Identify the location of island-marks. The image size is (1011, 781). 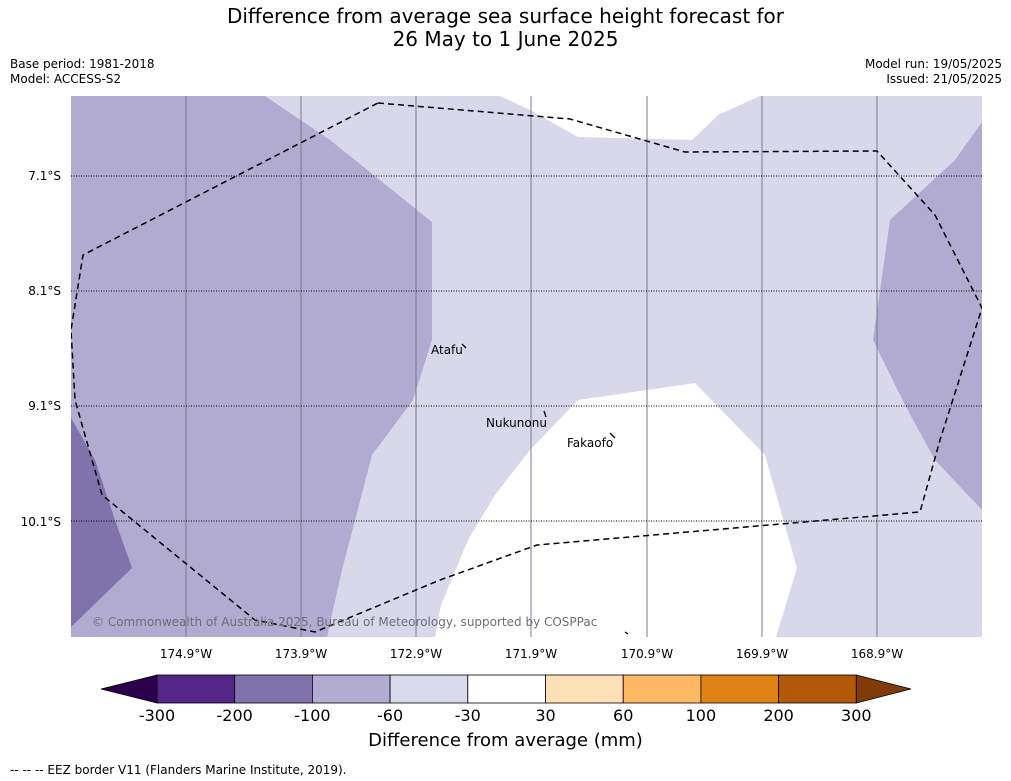
(545, 489).